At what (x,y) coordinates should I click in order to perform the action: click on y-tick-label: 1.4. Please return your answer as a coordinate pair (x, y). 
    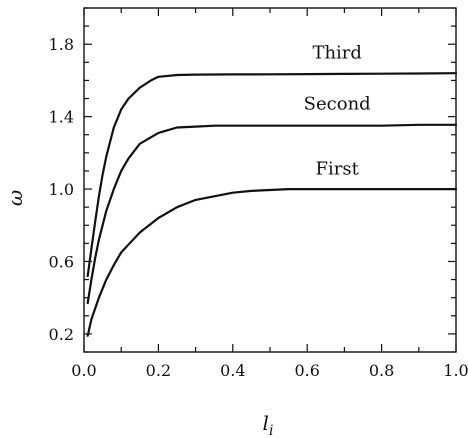
    Looking at the image, I should click on (61, 117).